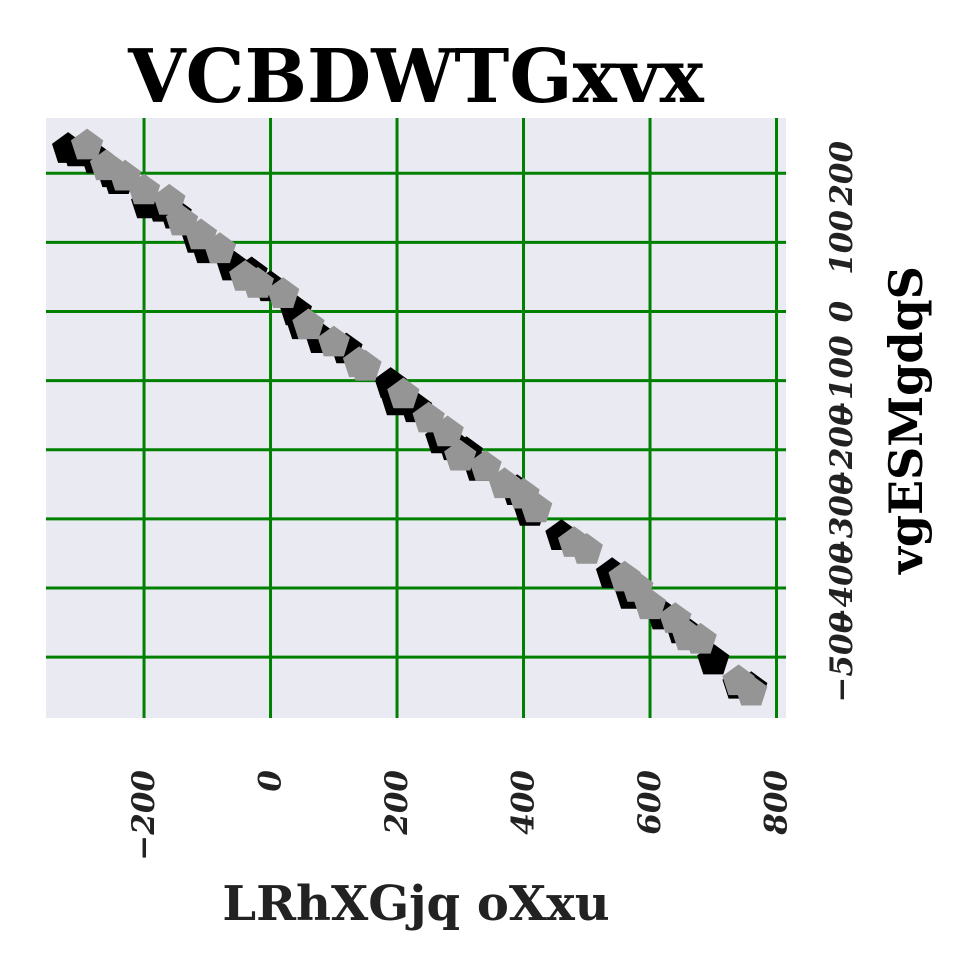  I want to click on chart-title: VCBDWTGxvx, so click(416, 77).